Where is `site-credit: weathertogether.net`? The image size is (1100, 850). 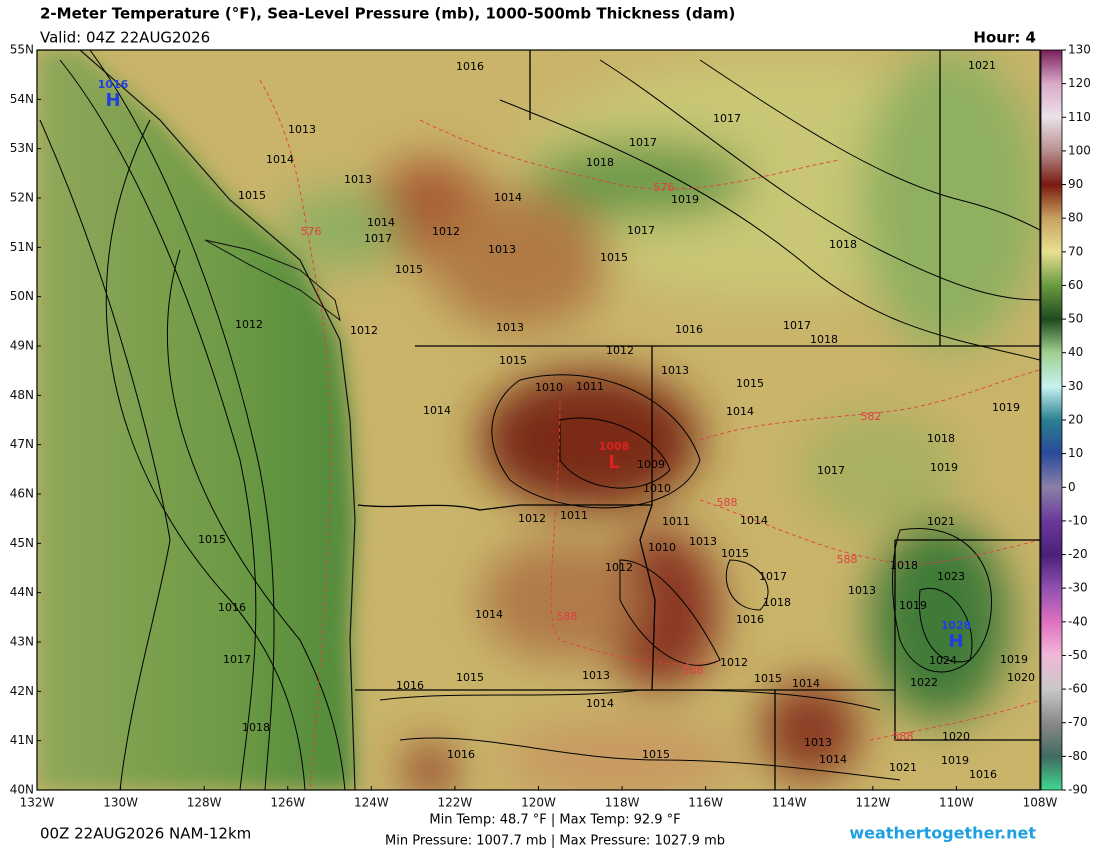
site-credit: weathertogether.net is located at coordinates (942, 833).